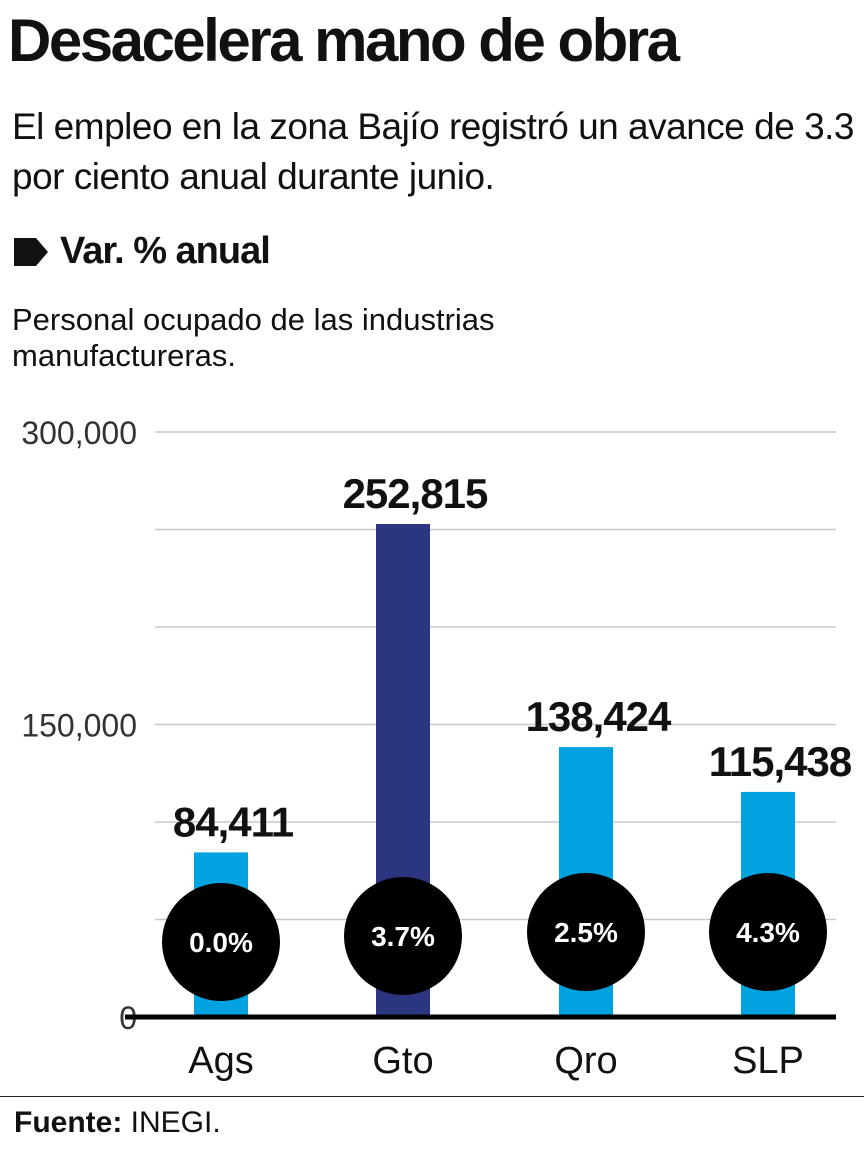  What do you see at coordinates (79, 726) in the screenshot?
I see `y-tick-label: 150,000` at bounding box center [79, 726].